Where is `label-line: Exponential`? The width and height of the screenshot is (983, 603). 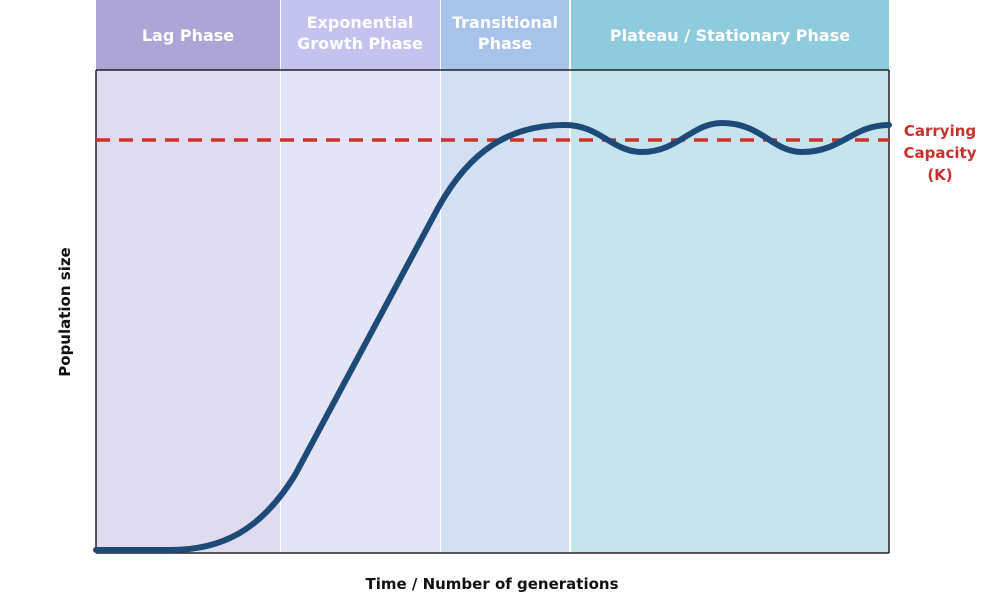 label-line: Exponential is located at coordinates (360, 22).